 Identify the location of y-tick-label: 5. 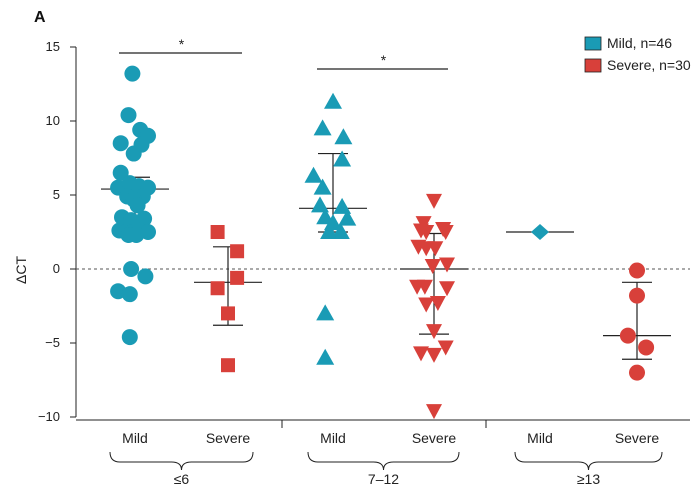
(56, 194).